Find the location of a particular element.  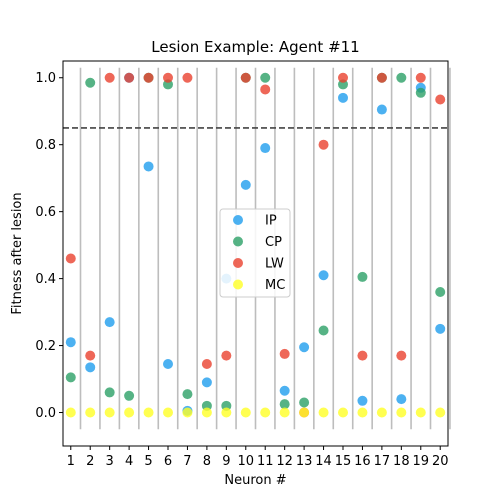

y-tick-label: 0.2 is located at coordinates (45, 346).